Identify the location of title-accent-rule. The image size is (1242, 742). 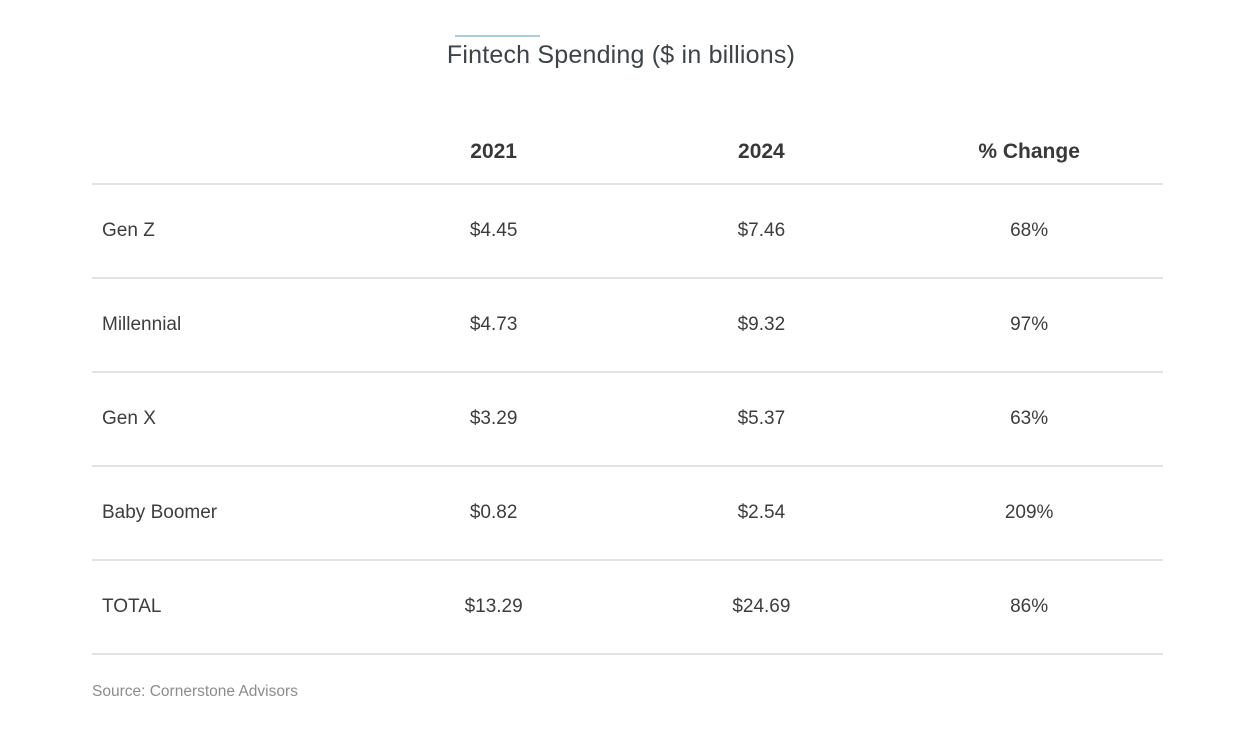
(497, 36).